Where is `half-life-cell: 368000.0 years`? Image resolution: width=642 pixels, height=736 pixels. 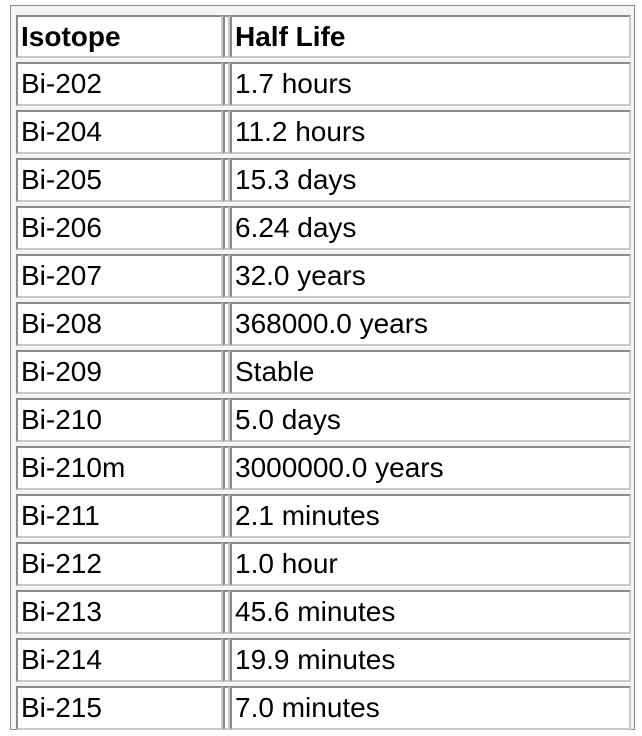 half-life-cell: 368000.0 years is located at coordinates (430, 324).